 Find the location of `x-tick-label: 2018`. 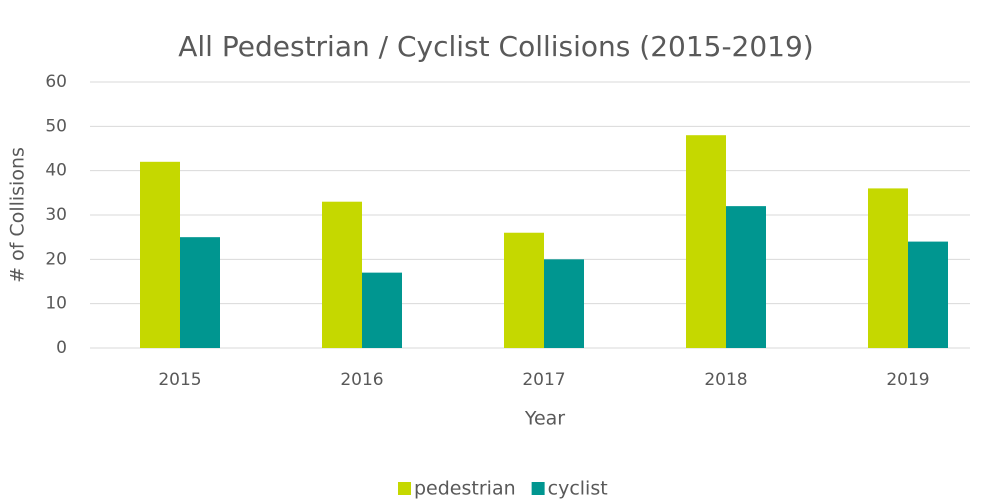

x-tick-label: 2018 is located at coordinates (725, 380).